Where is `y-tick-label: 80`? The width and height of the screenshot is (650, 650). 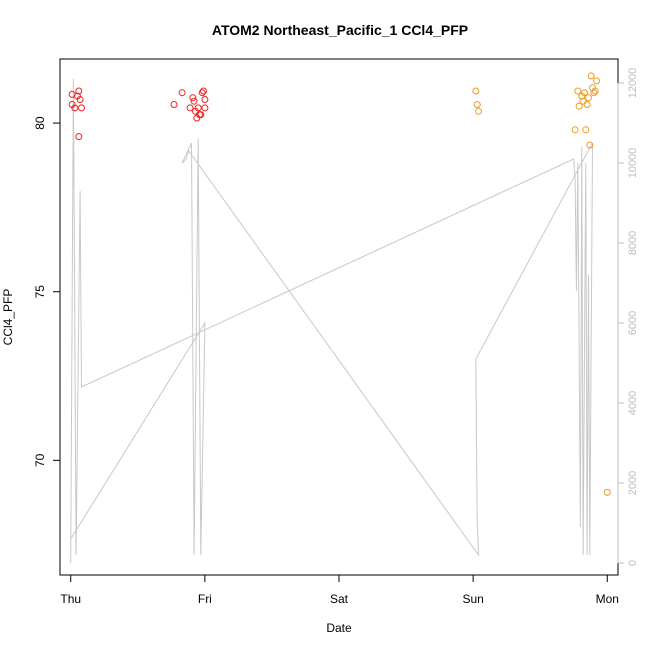
y-tick-label: 80 is located at coordinates (40, 123).